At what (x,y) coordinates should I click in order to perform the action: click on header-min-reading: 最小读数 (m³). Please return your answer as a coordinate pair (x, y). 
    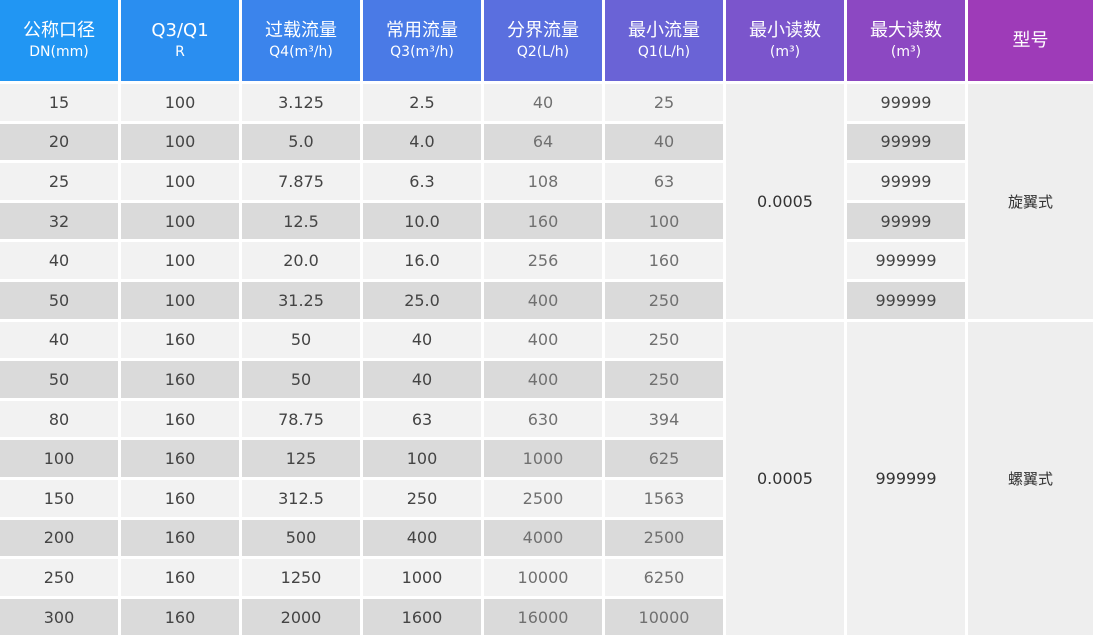
    Looking at the image, I should click on (786, 42).